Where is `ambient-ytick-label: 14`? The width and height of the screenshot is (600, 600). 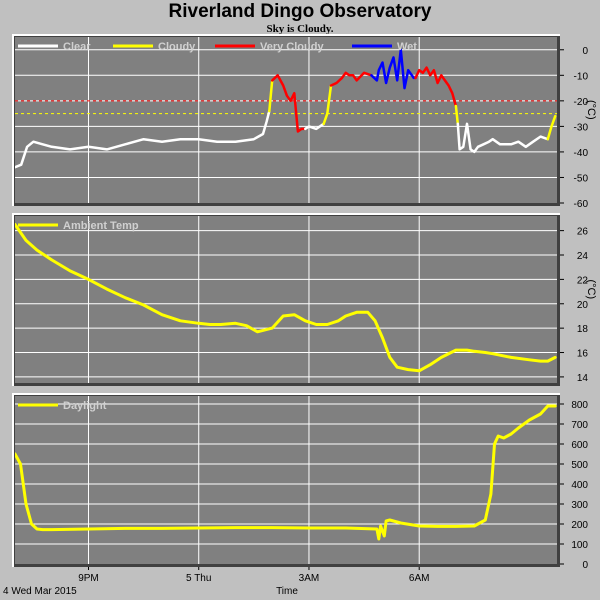 ambient-ytick-label: 14 is located at coordinates (583, 378).